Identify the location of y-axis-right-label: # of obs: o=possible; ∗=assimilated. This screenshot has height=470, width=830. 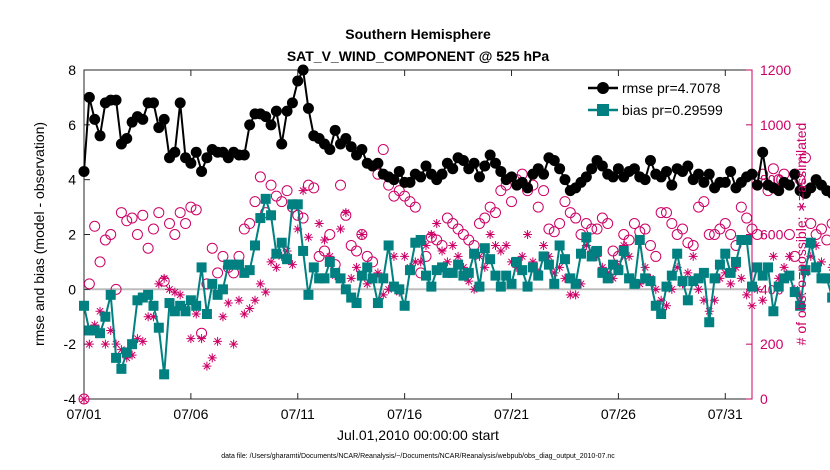
(801, 234).